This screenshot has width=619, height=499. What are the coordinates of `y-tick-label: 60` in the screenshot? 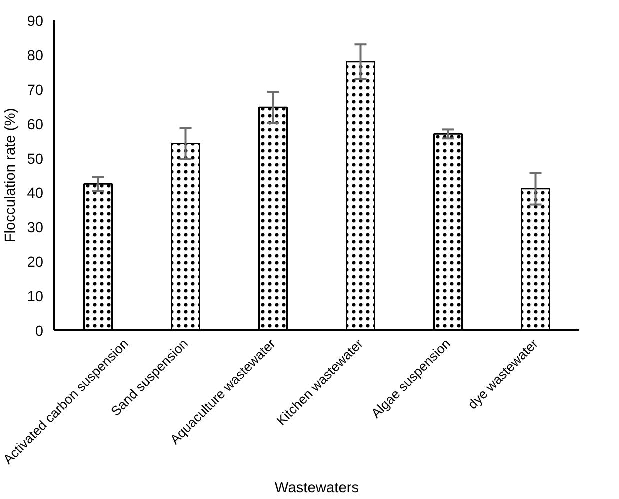 It's located at (35, 125).